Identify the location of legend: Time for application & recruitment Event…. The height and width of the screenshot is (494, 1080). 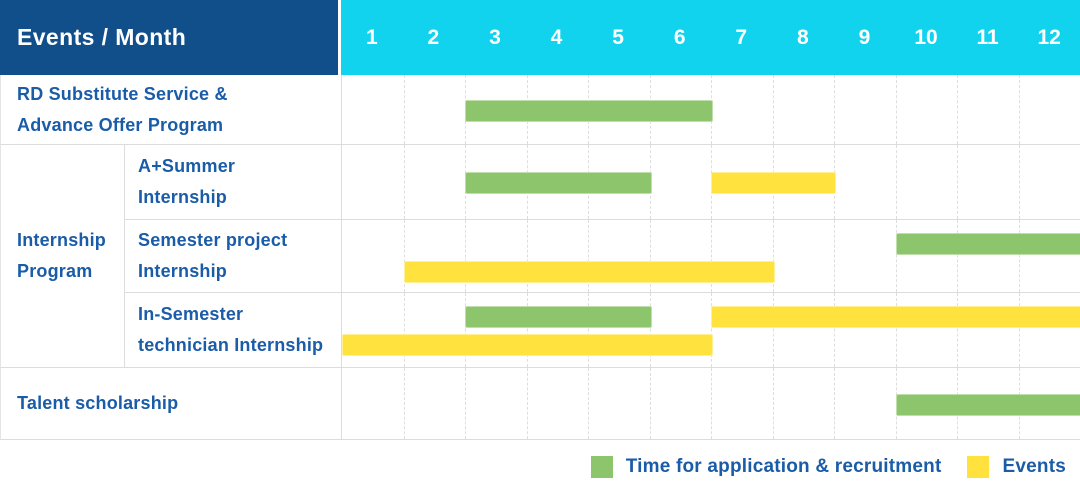
(540, 467).